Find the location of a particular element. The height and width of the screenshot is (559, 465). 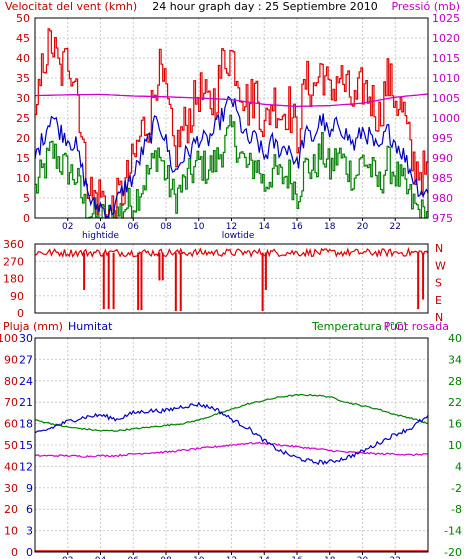

climate-xtick-label: 16 is located at coordinates (297, 557).